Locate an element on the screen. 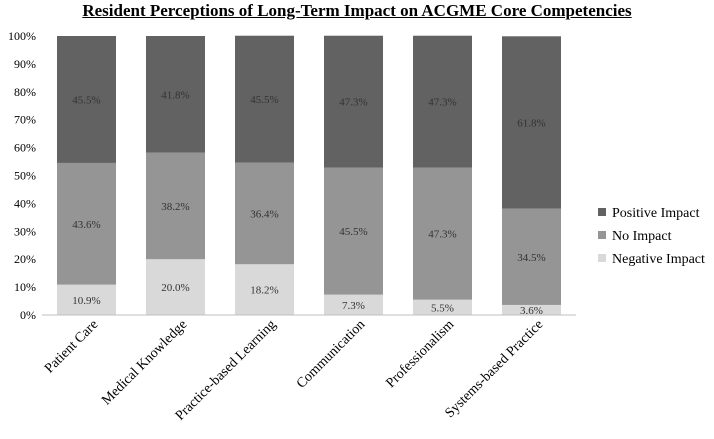  y-tick-label: 70% is located at coordinates (25, 120).